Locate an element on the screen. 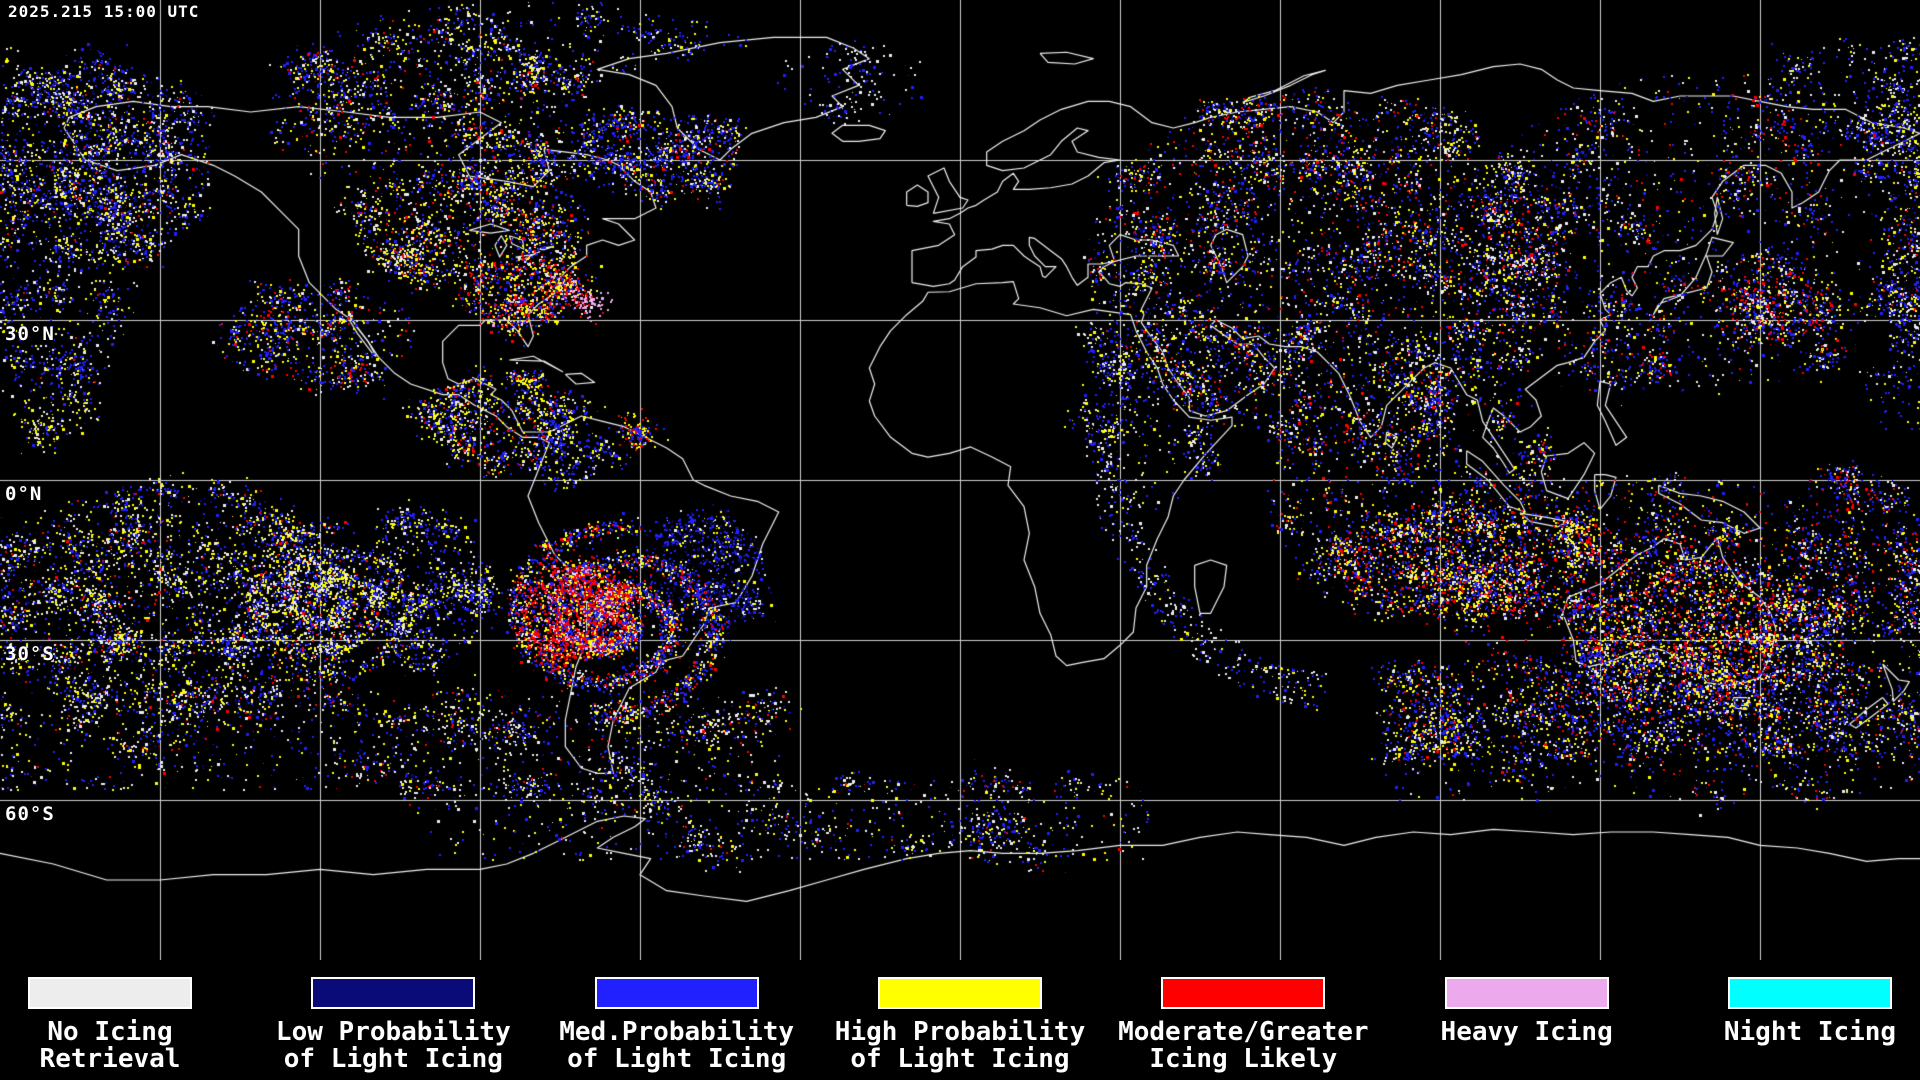 The image size is (1920, 1080). lat-label-30s: 30°S is located at coordinates (30, 654).